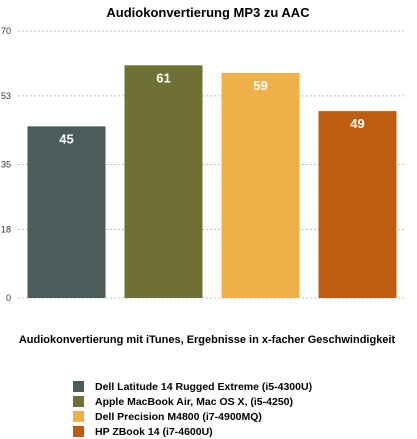  What do you see at coordinates (163, 77) in the screenshot?
I see `data-label: 61` at bounding box center [163, 77].